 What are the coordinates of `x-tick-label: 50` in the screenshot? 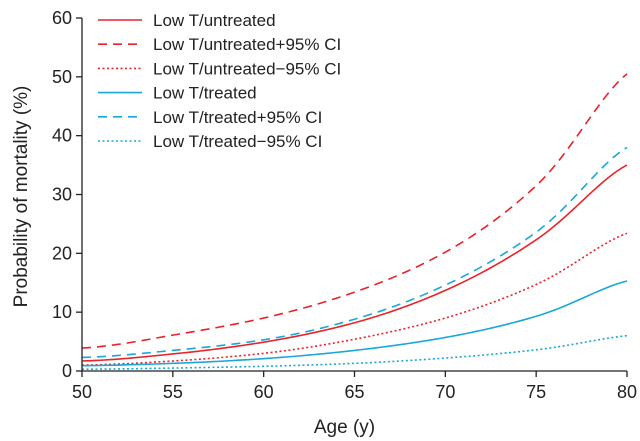 It's located at (82, 392).